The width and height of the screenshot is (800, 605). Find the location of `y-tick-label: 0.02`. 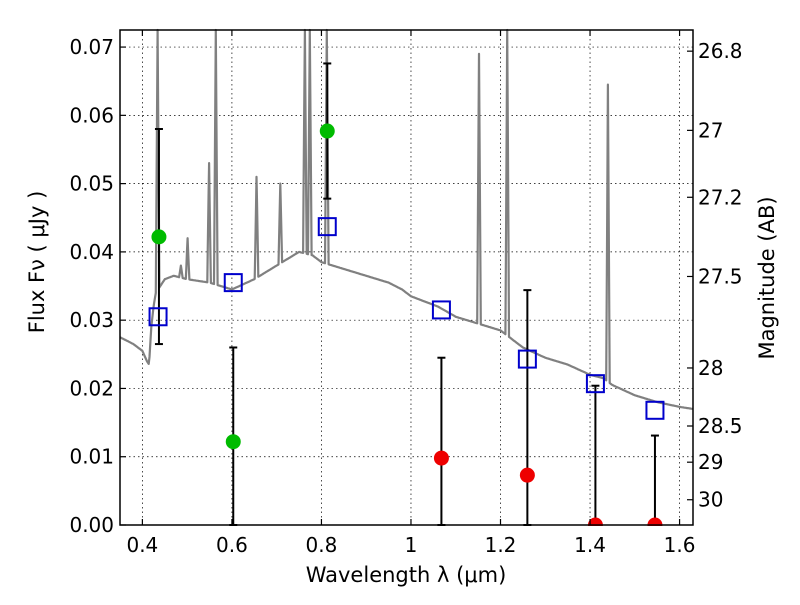

y-tick-label: 0.02 is located at coordinates (91, 388).